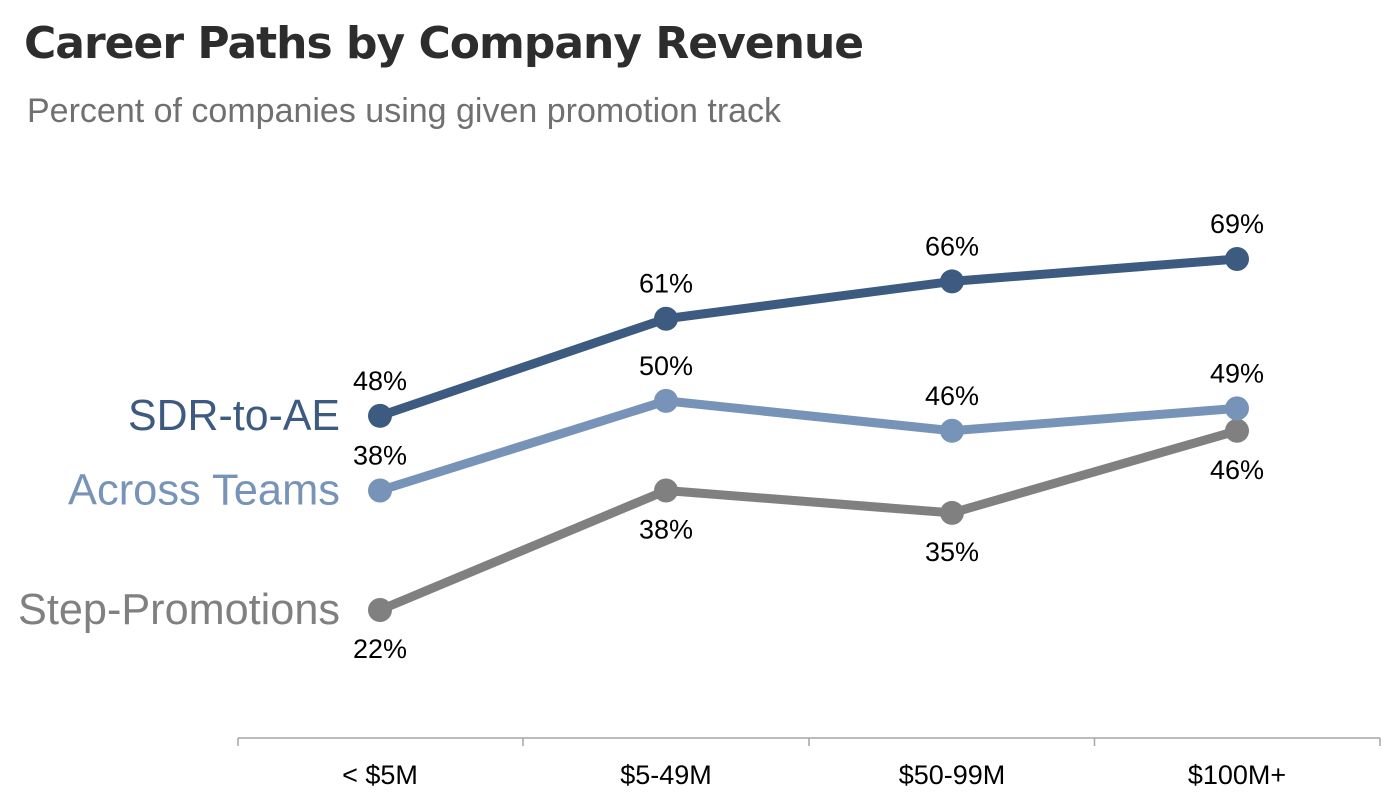  I want to click on data-label-step-promotions: 38%, so click(666, 530).